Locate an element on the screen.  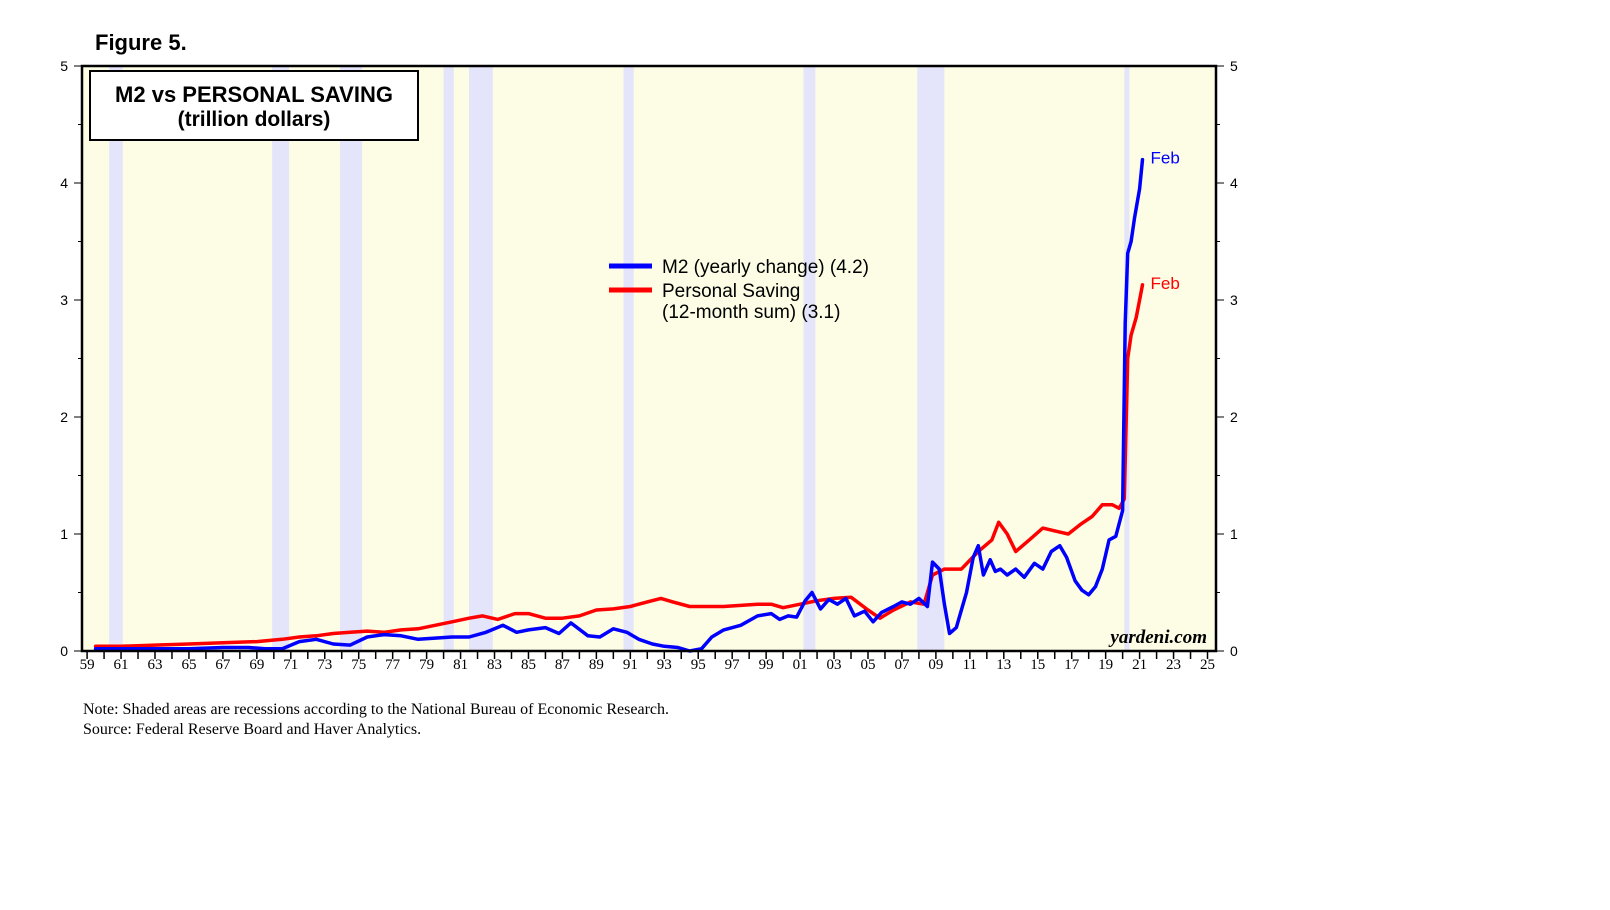
x-tick-label: 13 is located at coordinates (1003, 665).